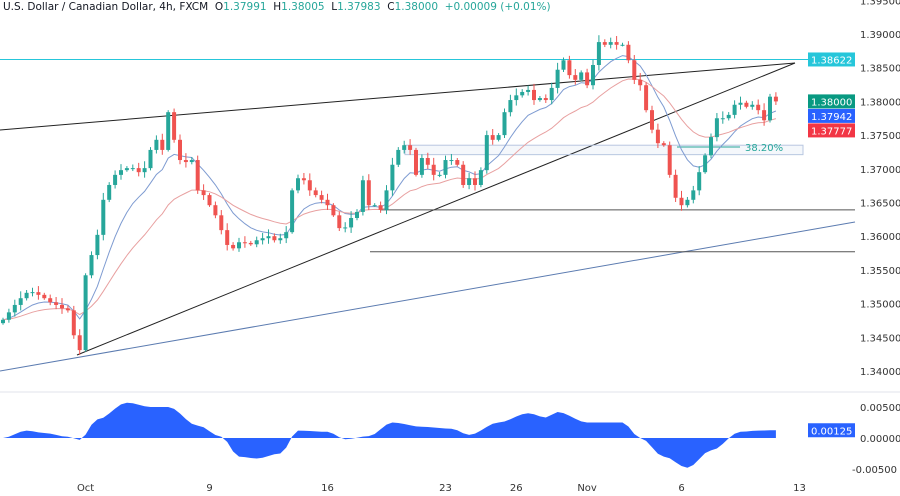 This screenshot has height=496, width=900. What do you see at coordinates (831, 131) in the screenshot?
I see `price-tag-label: 1.37777` at bounding box center [831, 131].